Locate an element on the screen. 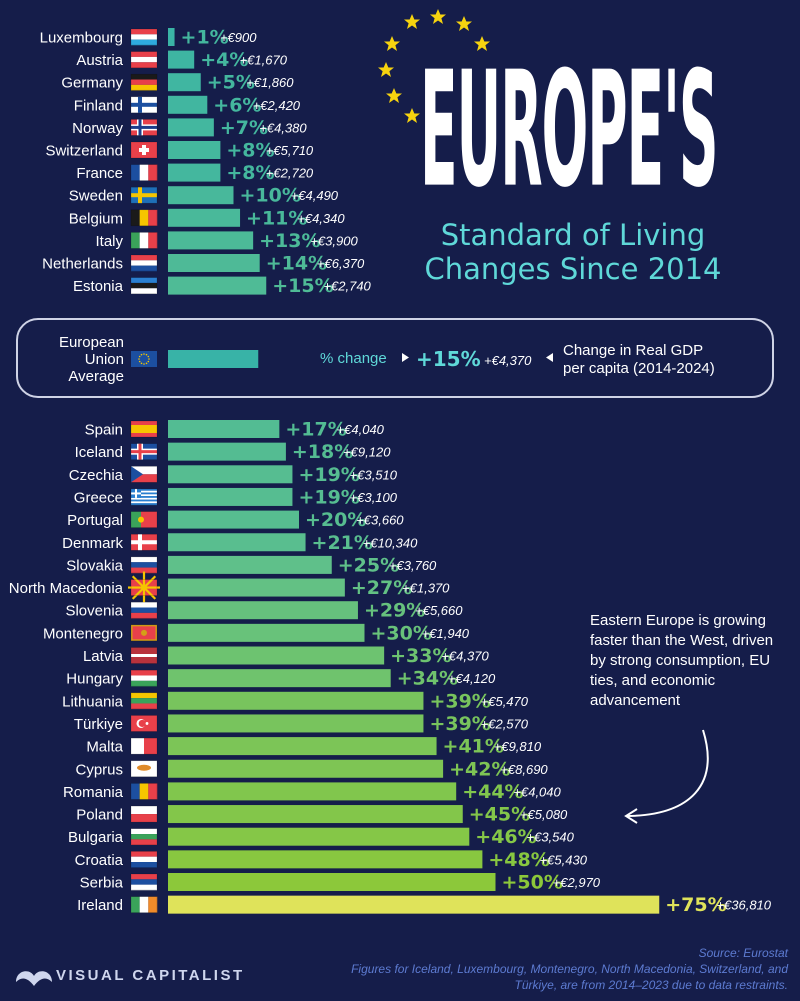 The image size is (800, 1001). abs-label: +€4,040 is located at coordinates (361, 429).